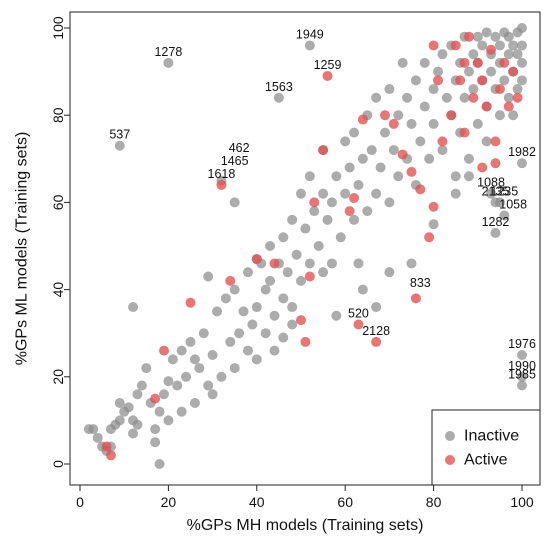  What do you see at coordinates (58, 202) in the screenshot?
I see `y-tick-label: 60` at bounding box center [58, 202].